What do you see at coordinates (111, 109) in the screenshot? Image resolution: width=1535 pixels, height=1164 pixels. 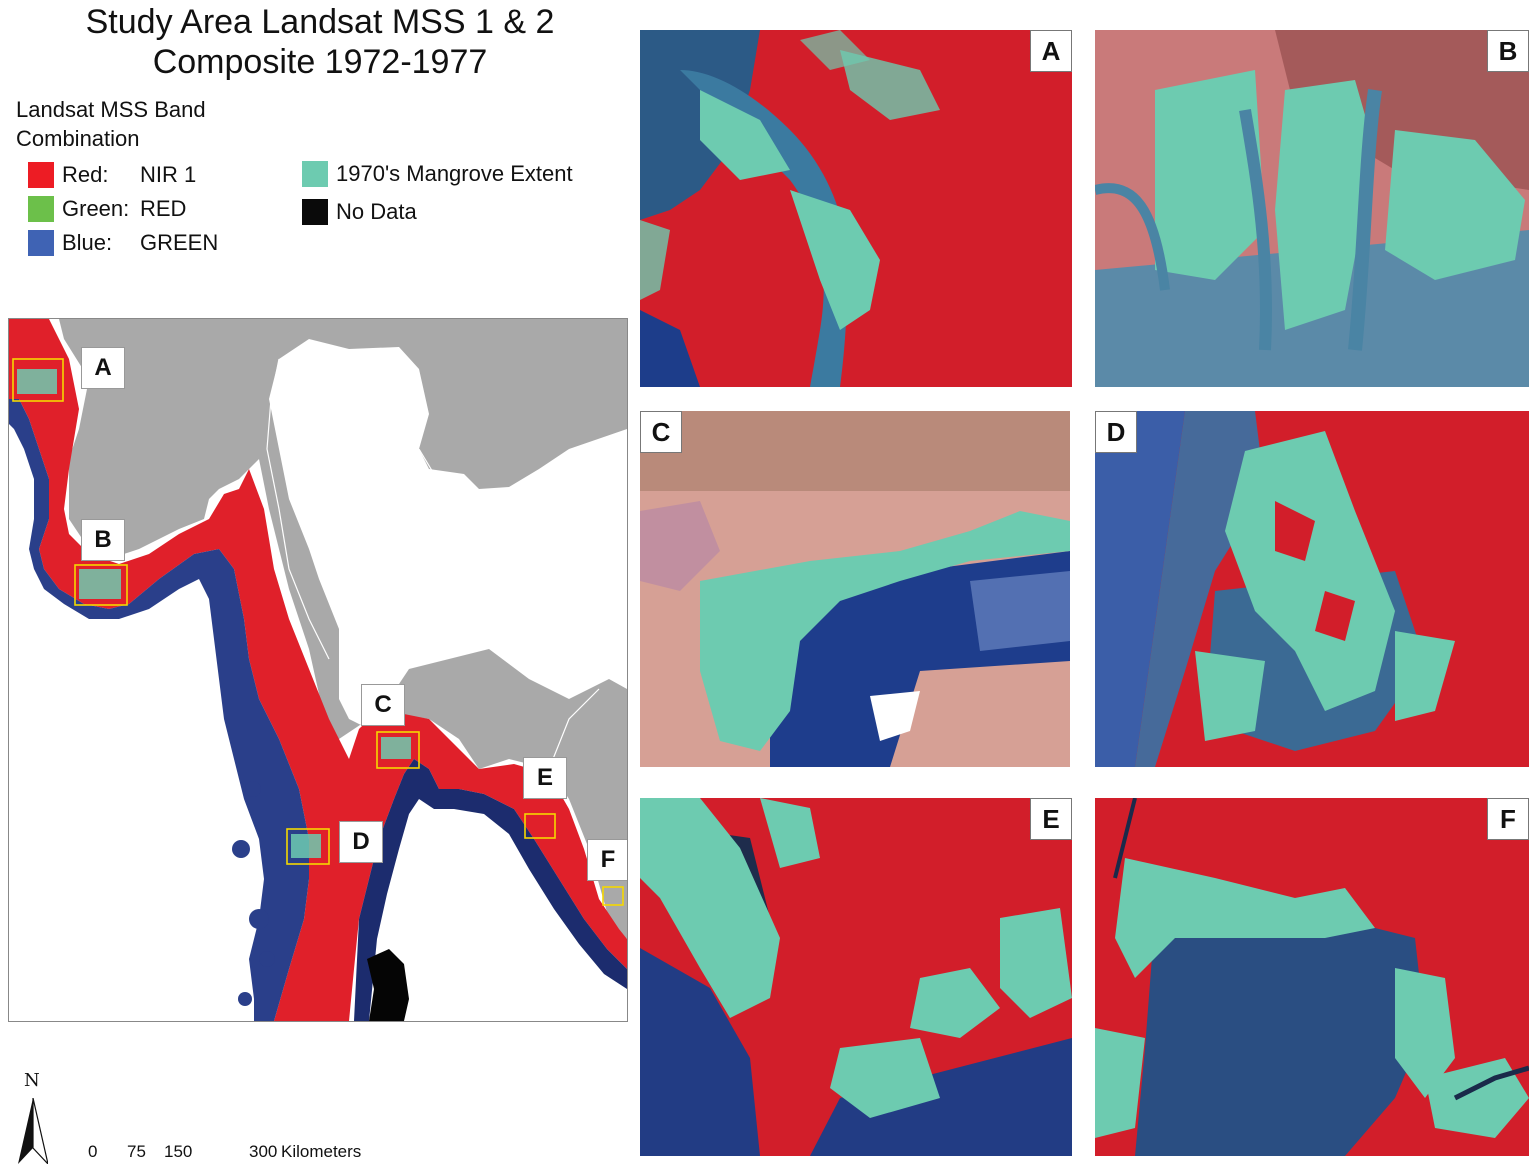 I see `legend-heading-line-1: Landsat MSS Band` at bounding box center [111, 109].